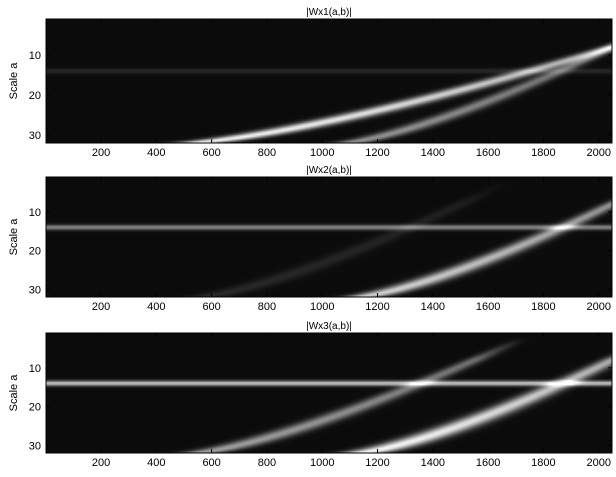 This screenshot has width=616, height=477. Describe the element at coordinates (329, 326) in the screenshot. I see `panel-title: |Wx3(a,b)|` at that location.